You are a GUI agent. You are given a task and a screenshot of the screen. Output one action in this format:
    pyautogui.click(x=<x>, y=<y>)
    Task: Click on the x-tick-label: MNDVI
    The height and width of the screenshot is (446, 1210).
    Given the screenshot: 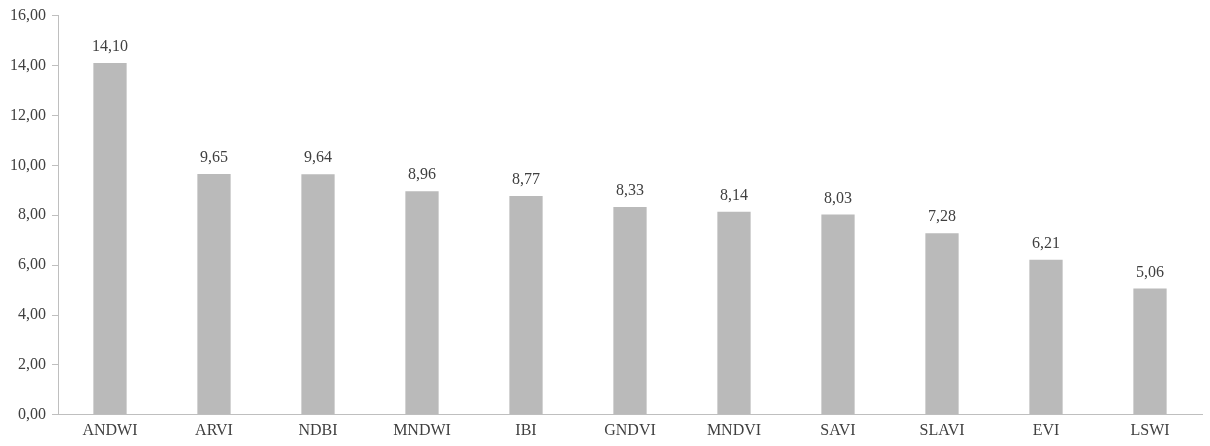 What is the action you would take?
    pyautogui.click(x=734, y=429)
    